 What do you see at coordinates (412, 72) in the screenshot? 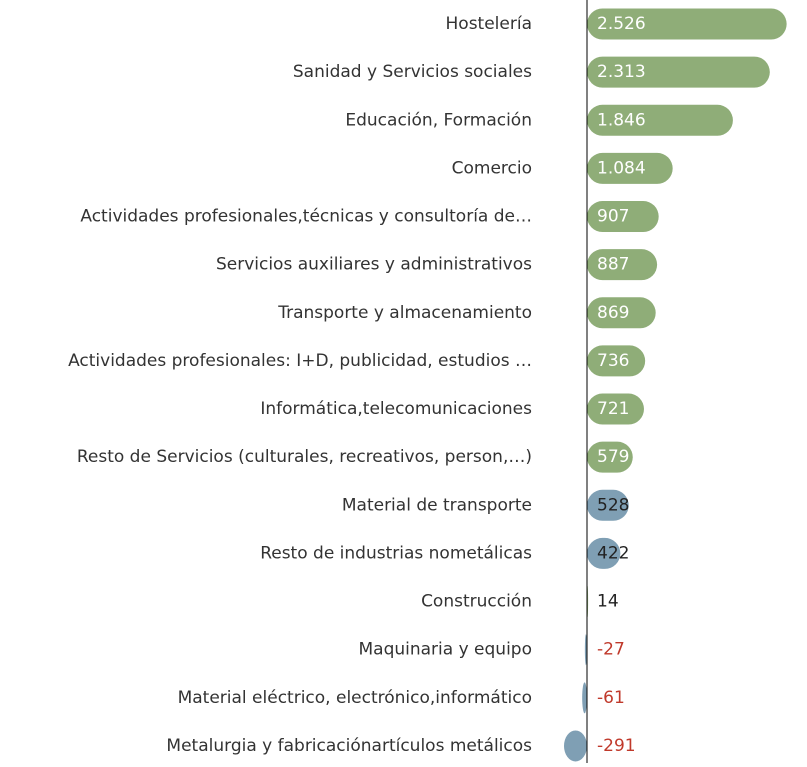
I see `category-label: Sanidad y Servicios sociales` at bounding box center [412, 72].